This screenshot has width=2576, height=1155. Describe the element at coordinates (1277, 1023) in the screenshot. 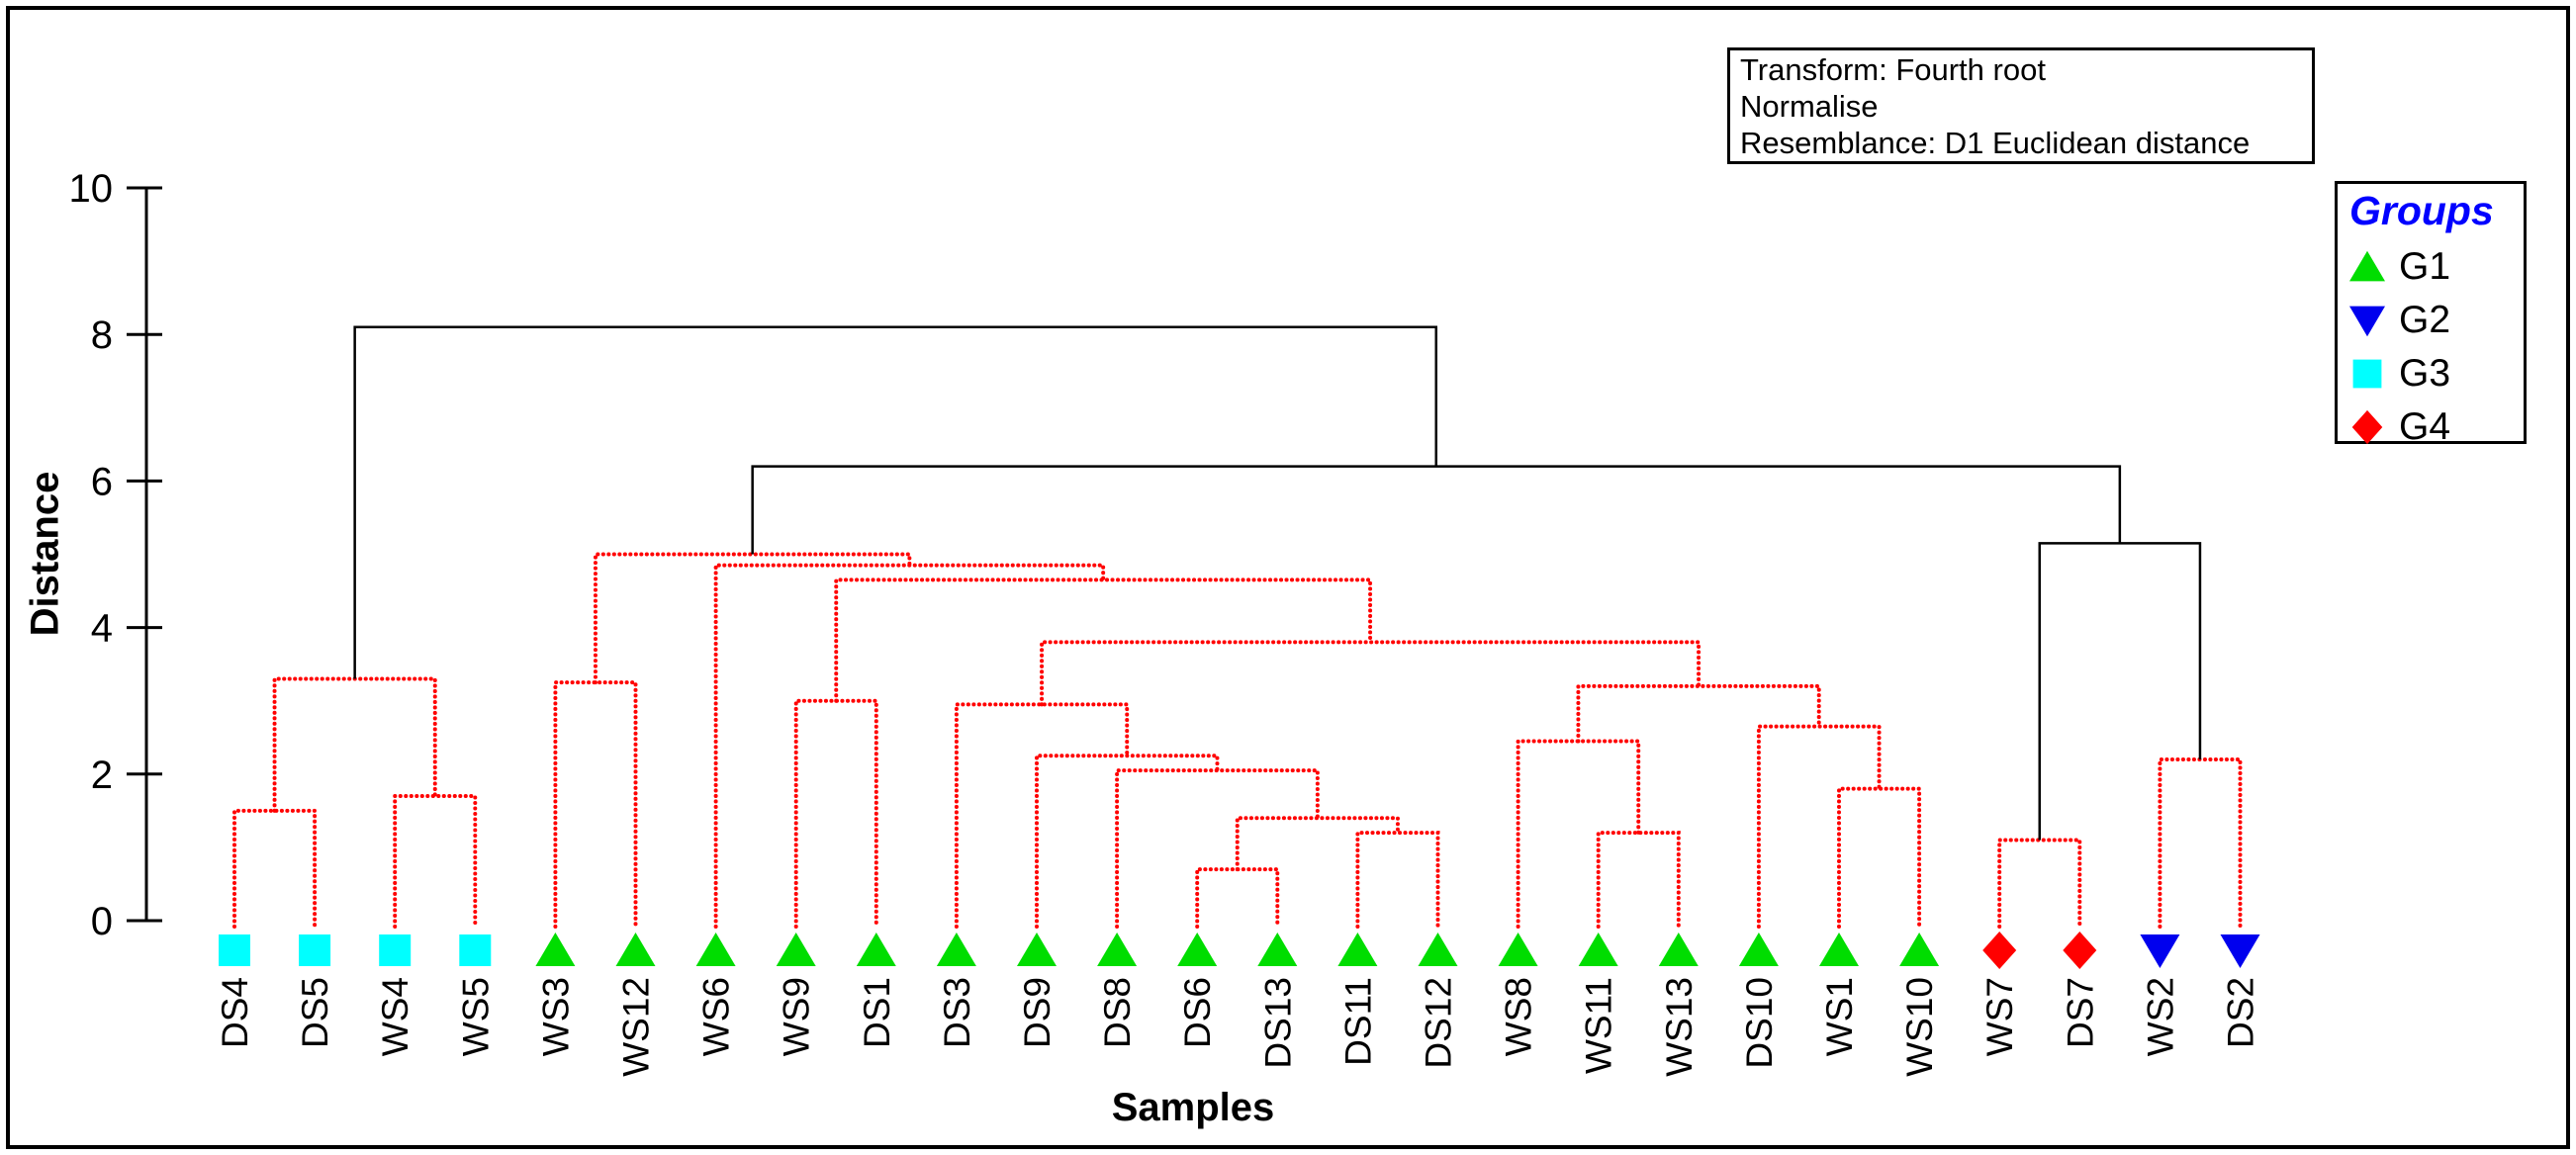

I see `sample-label: DS13` at that location.